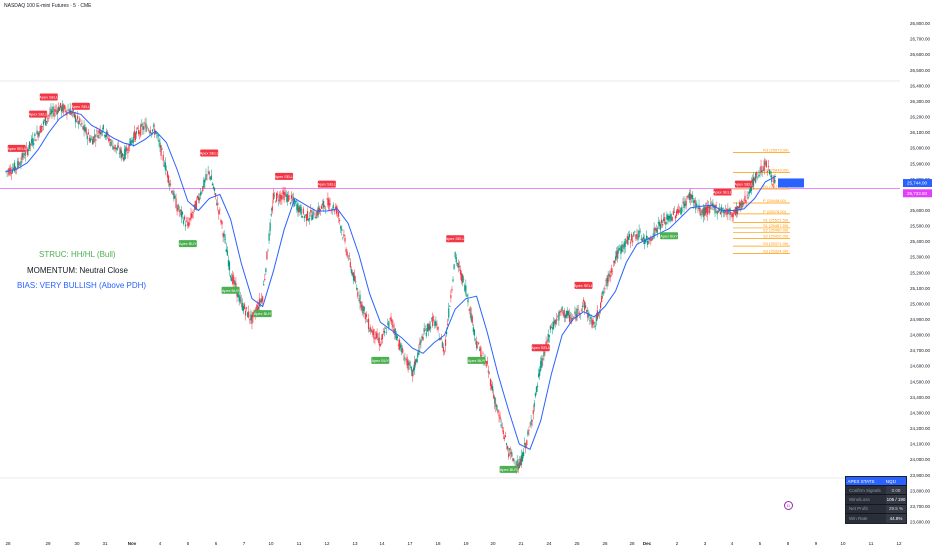 The height and width of the screenshot is (550, 932). What do you see at coordinates (77, 254) in the screenshot?
I see `structure-readout: STRUC: HH/HL (Bull)` at bounding box center [77, 254].